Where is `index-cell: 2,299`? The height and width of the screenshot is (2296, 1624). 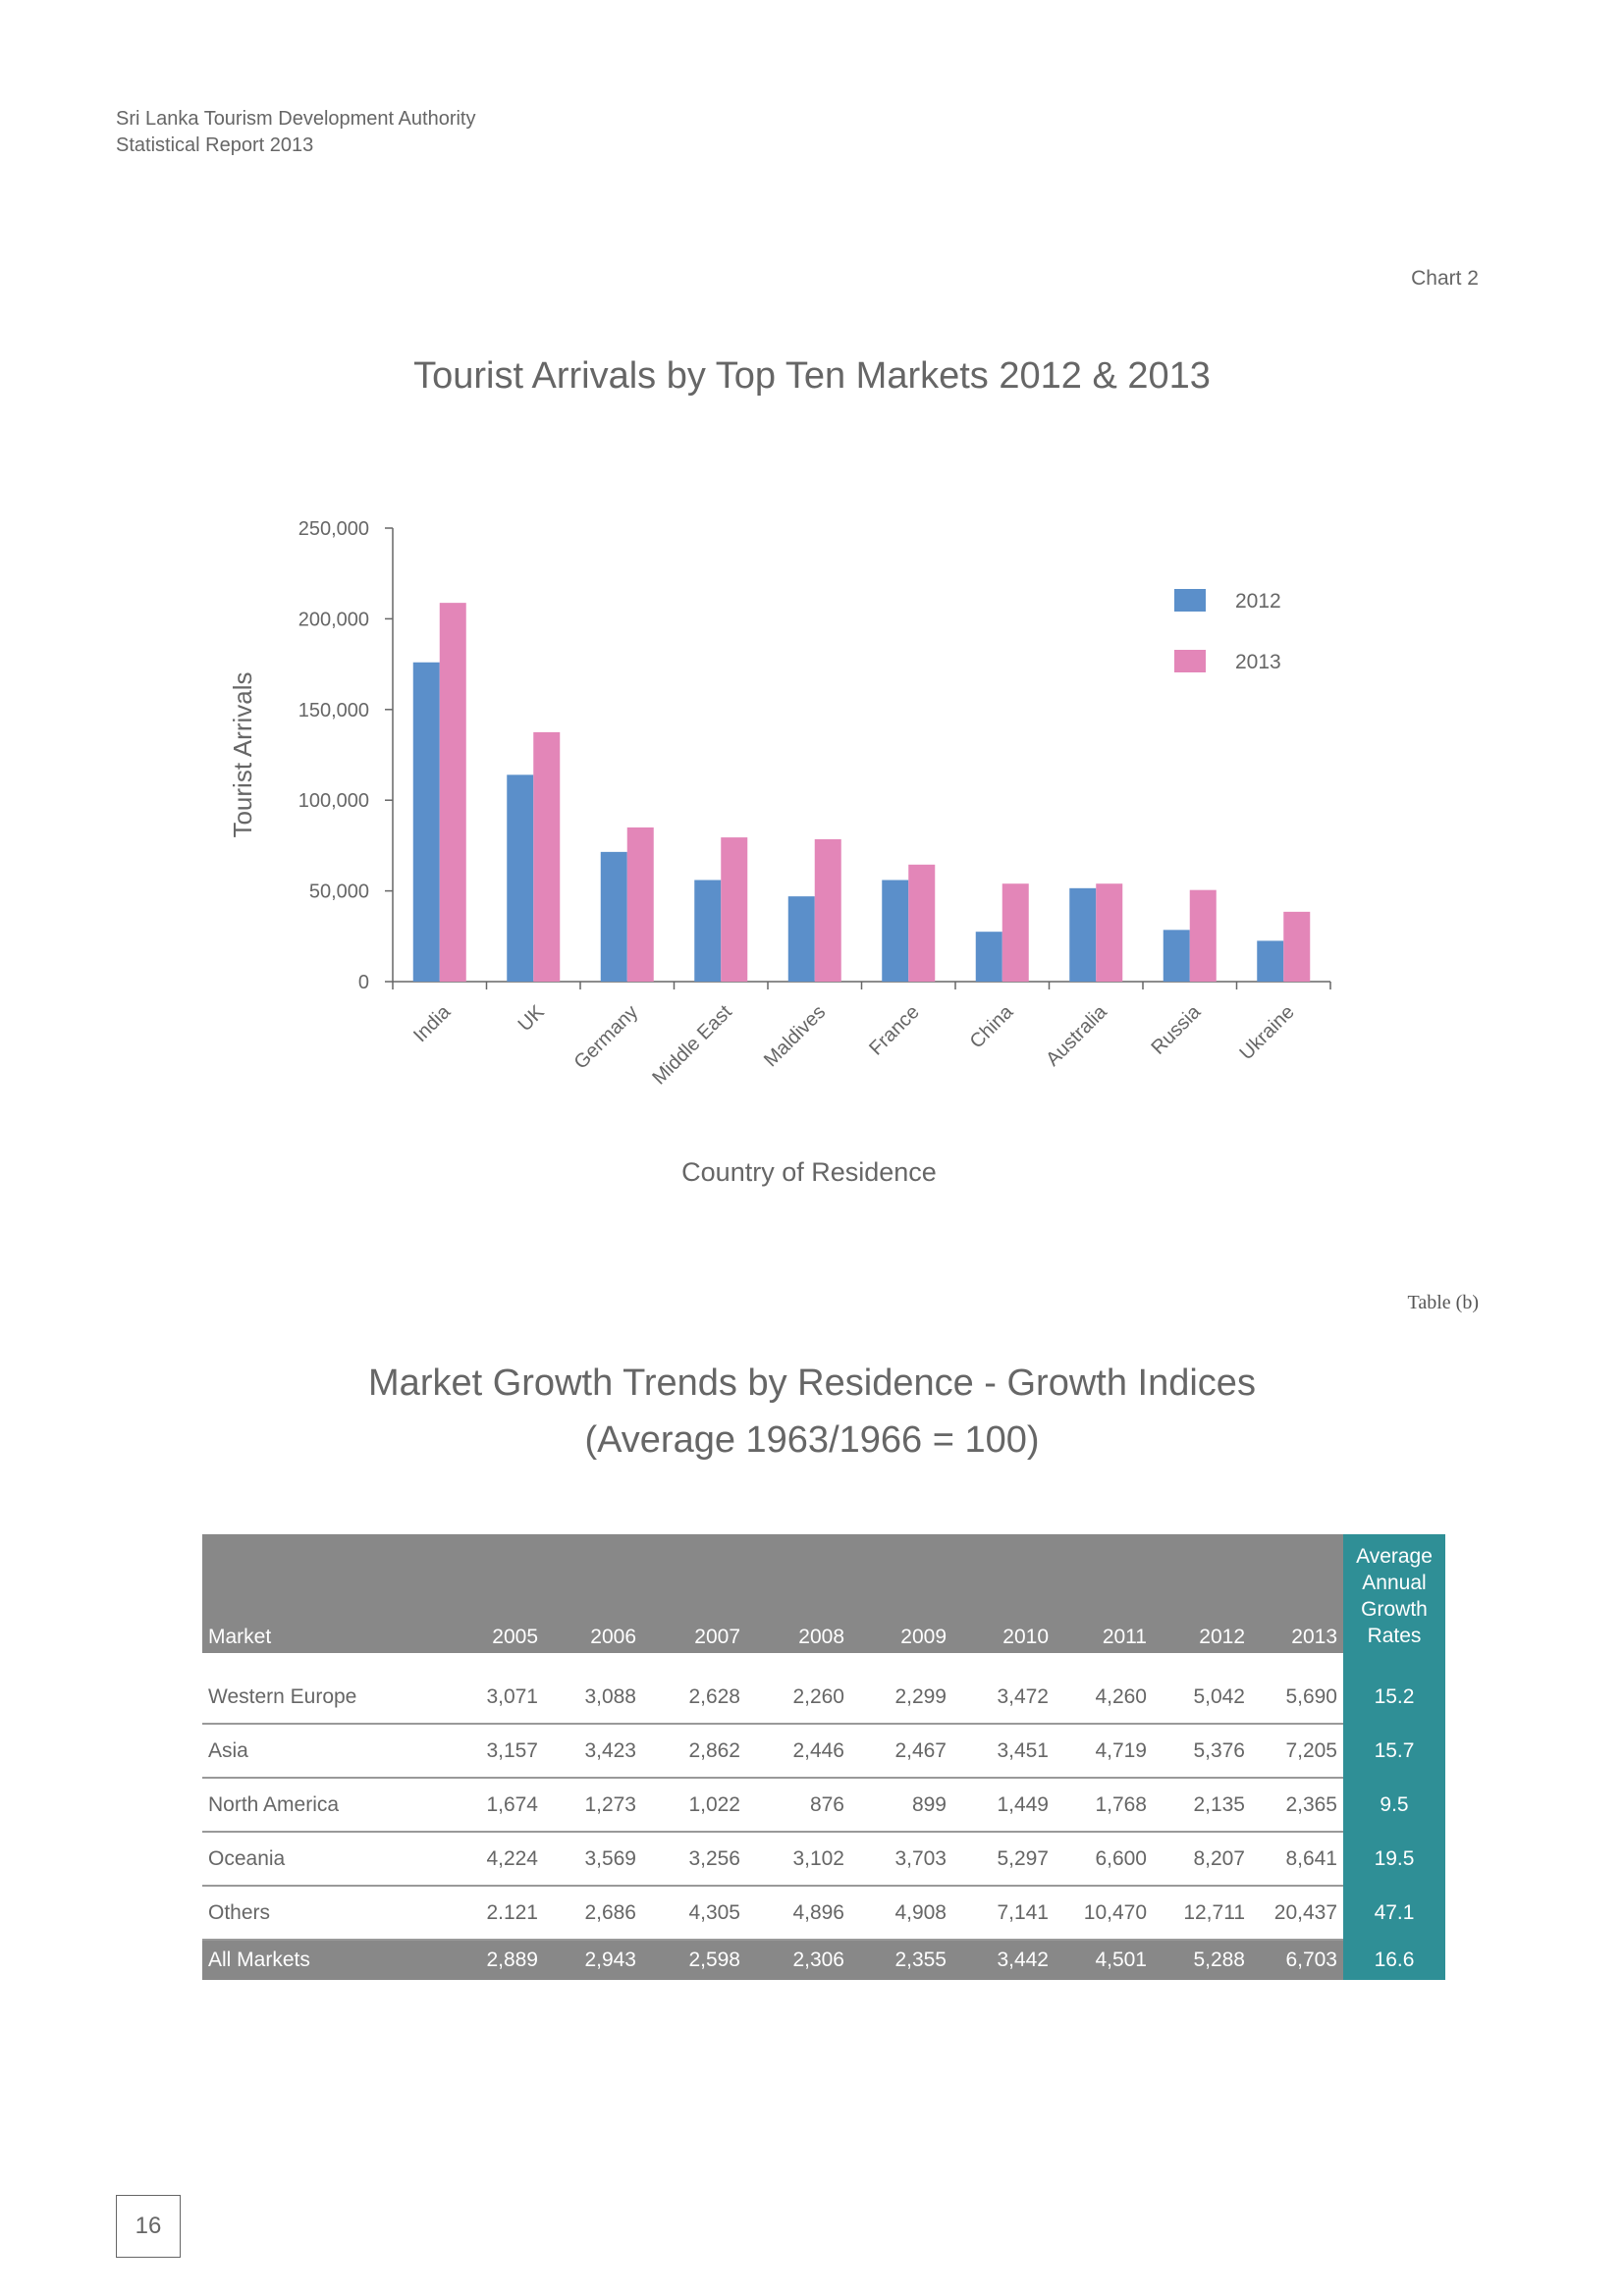
index-cell: 2,299 is located at coordinates (901, 1689).